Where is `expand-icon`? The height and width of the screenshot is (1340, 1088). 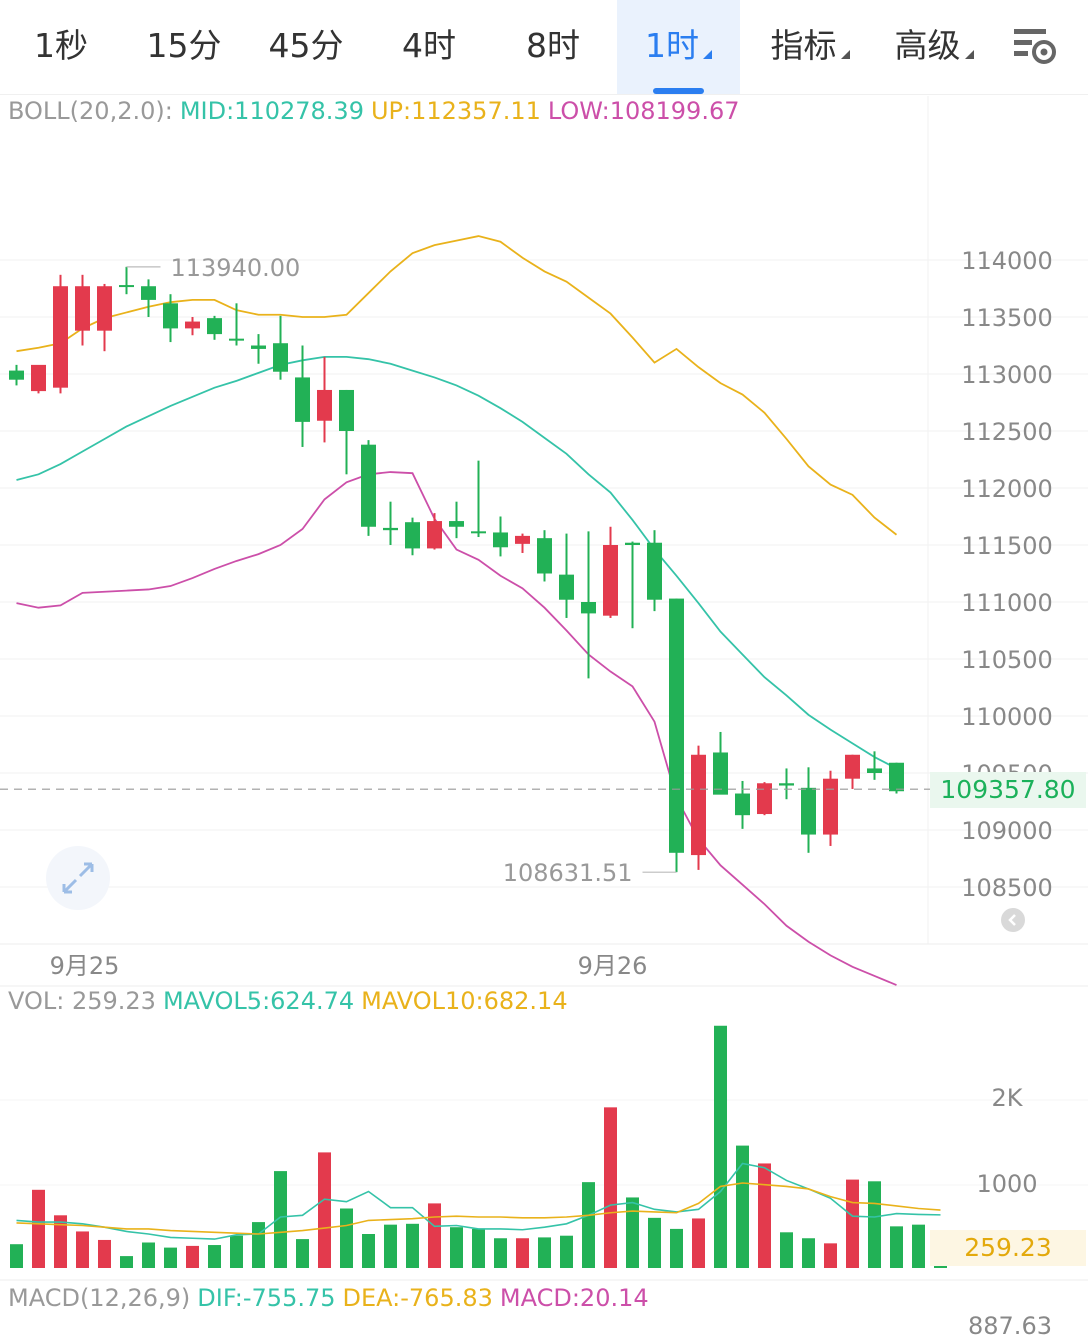 expand-icon is located at coordinates (78, 878).